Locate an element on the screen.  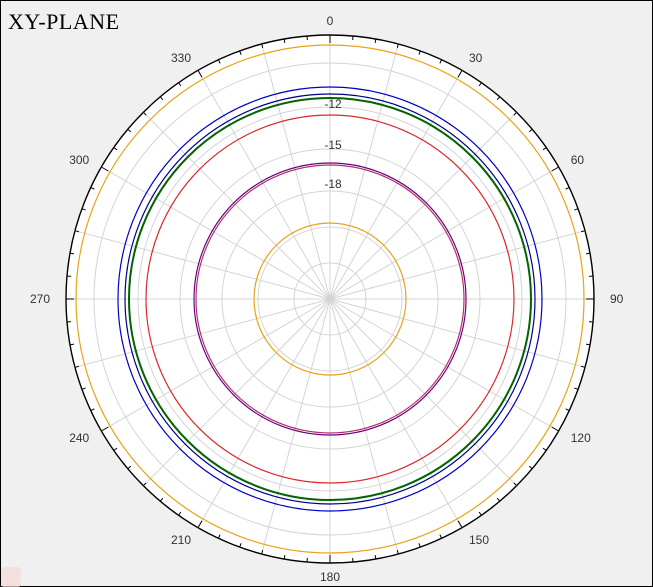
ring-label--12: -12 is located at coordinates (333, 104).